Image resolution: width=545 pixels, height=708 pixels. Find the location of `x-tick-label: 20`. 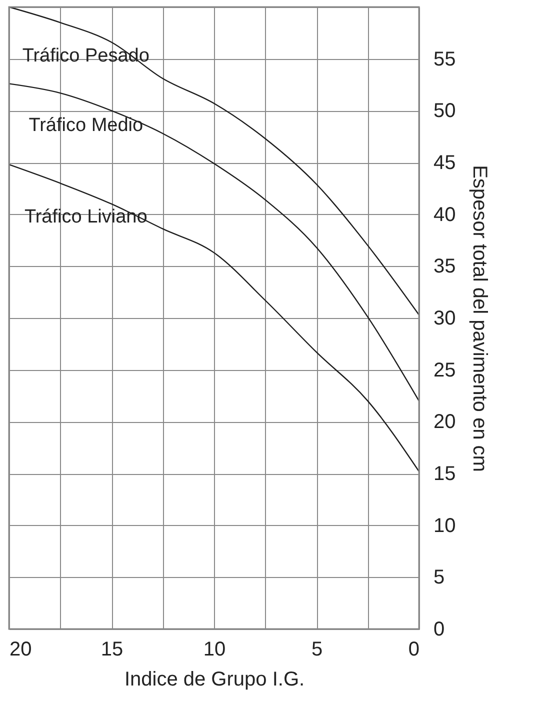

x-tick-label: 20 is located at coordinates (21, 649).